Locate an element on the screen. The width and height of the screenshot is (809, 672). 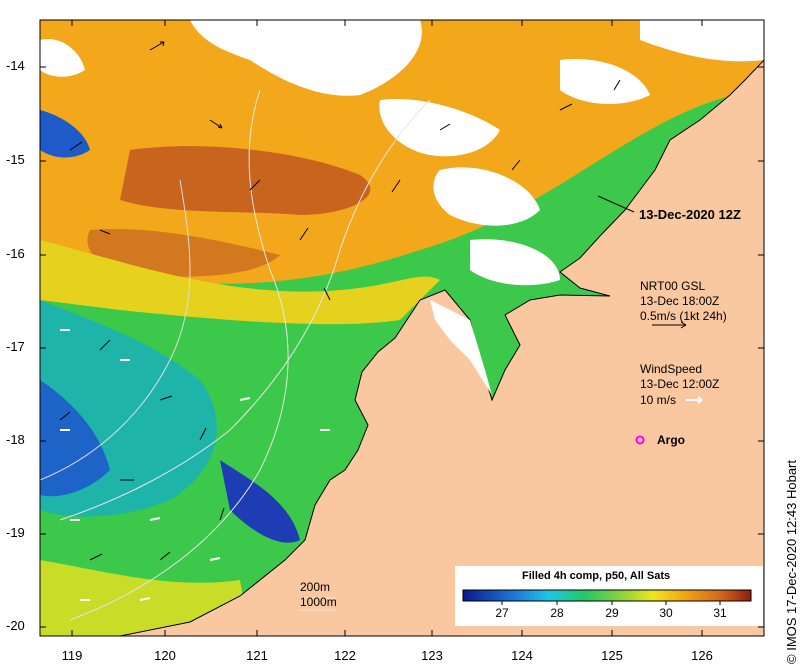
argo-label: Argo is located at coordinates (671, 440).